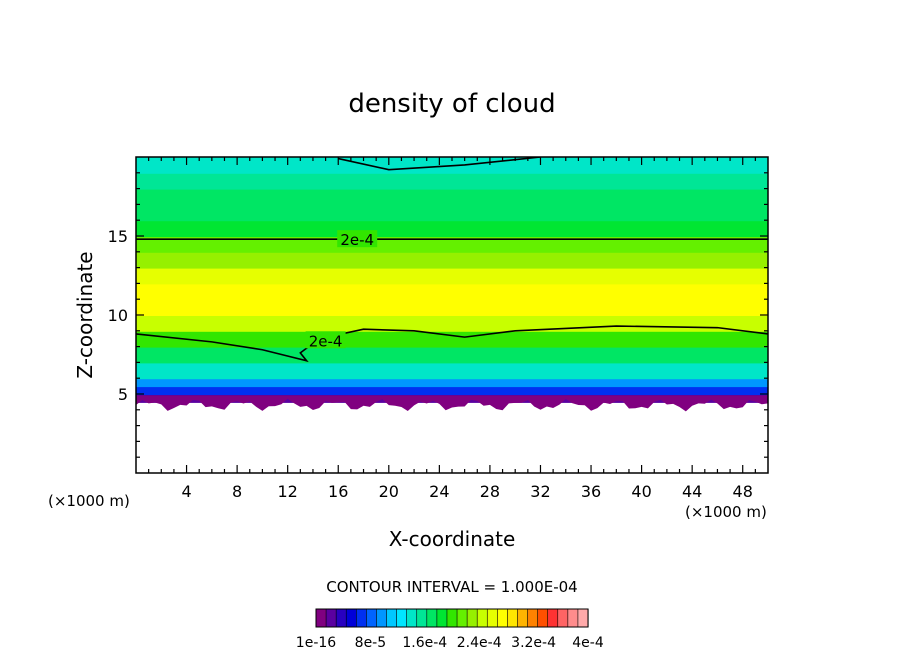 This screenshot has height=654, width=904. Describe the element at coordinates (123, 394) in the screenshot. I see `y-tick-label: 5` at that location.